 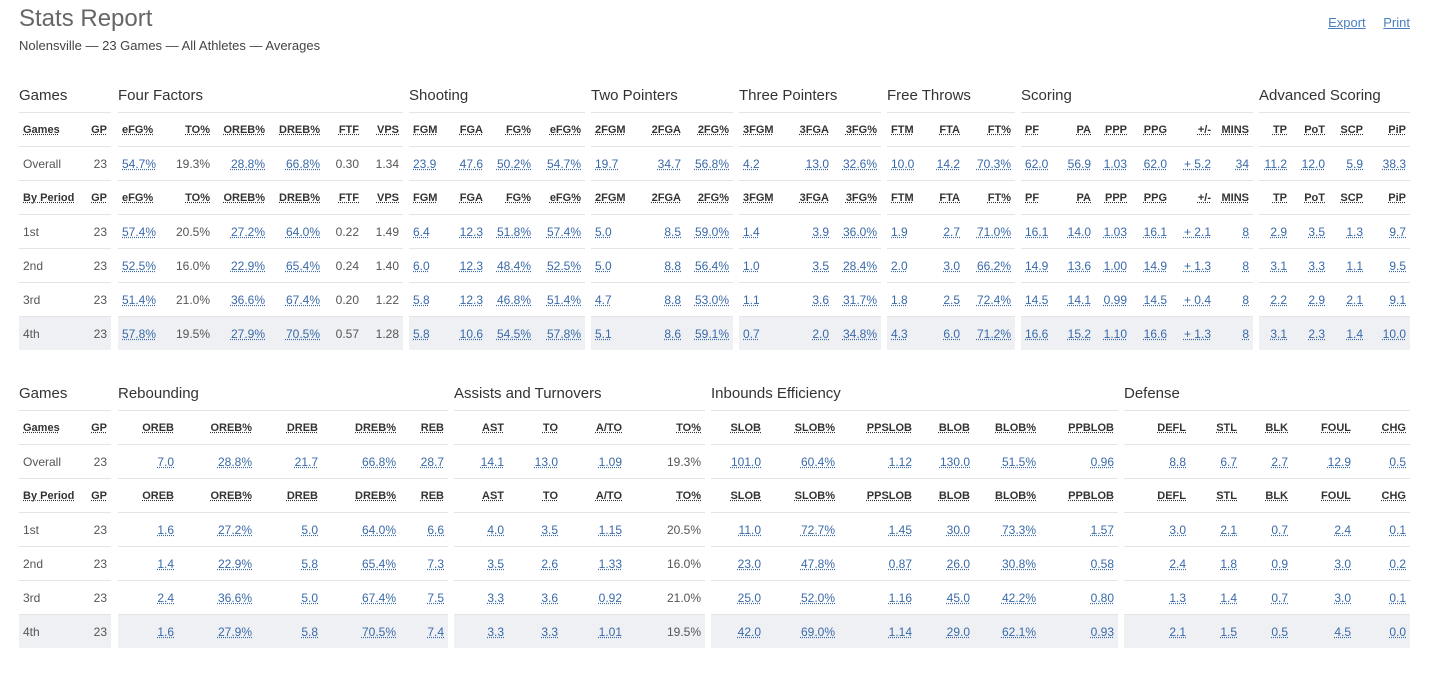 What do you see at coordinates (481, 461) in the screenshot?
I see `table-cell: 14.1` at bounding box center [481, 461].